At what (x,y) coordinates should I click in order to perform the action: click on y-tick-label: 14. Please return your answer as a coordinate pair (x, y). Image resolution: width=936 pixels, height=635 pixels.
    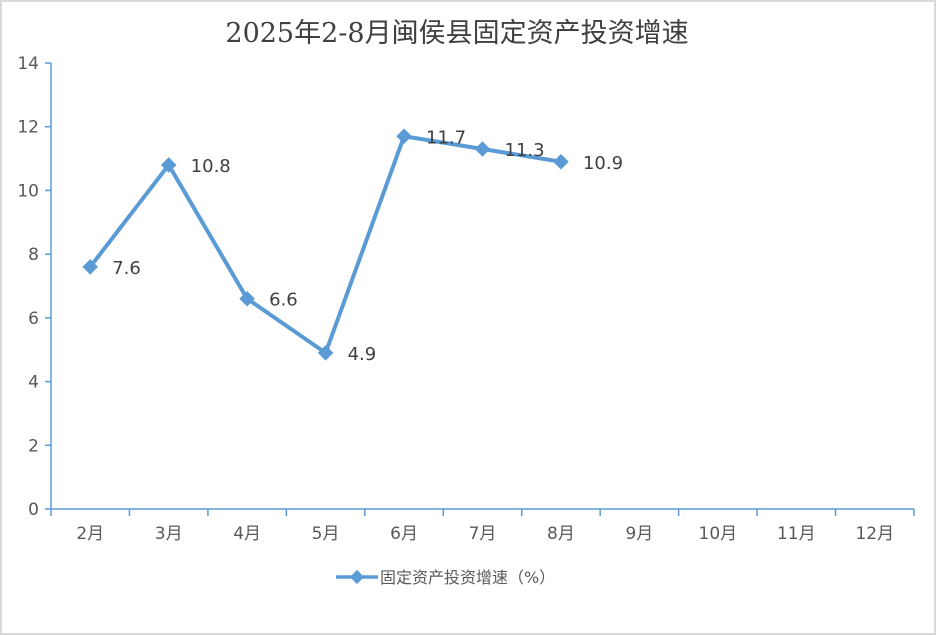
    Looking at the image, I should click on (28, 64).